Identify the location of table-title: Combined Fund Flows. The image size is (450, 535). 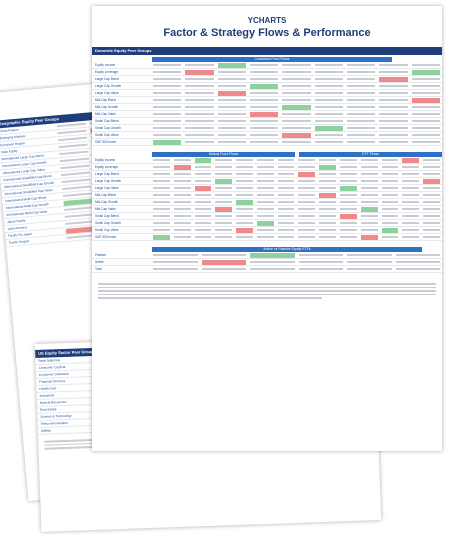
(272, 59).